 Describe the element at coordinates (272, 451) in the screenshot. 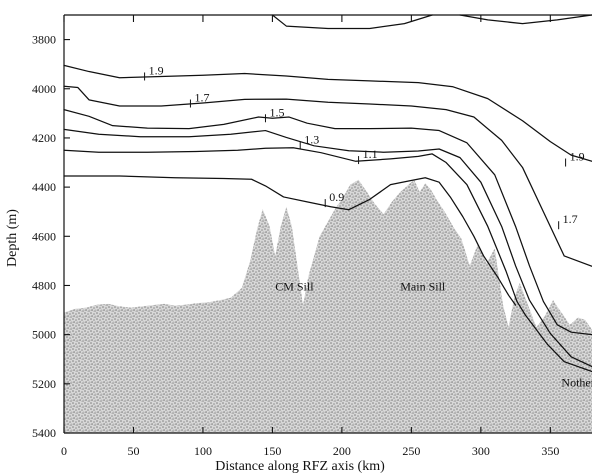

I see `x-tick-label-3: 150` at that location.